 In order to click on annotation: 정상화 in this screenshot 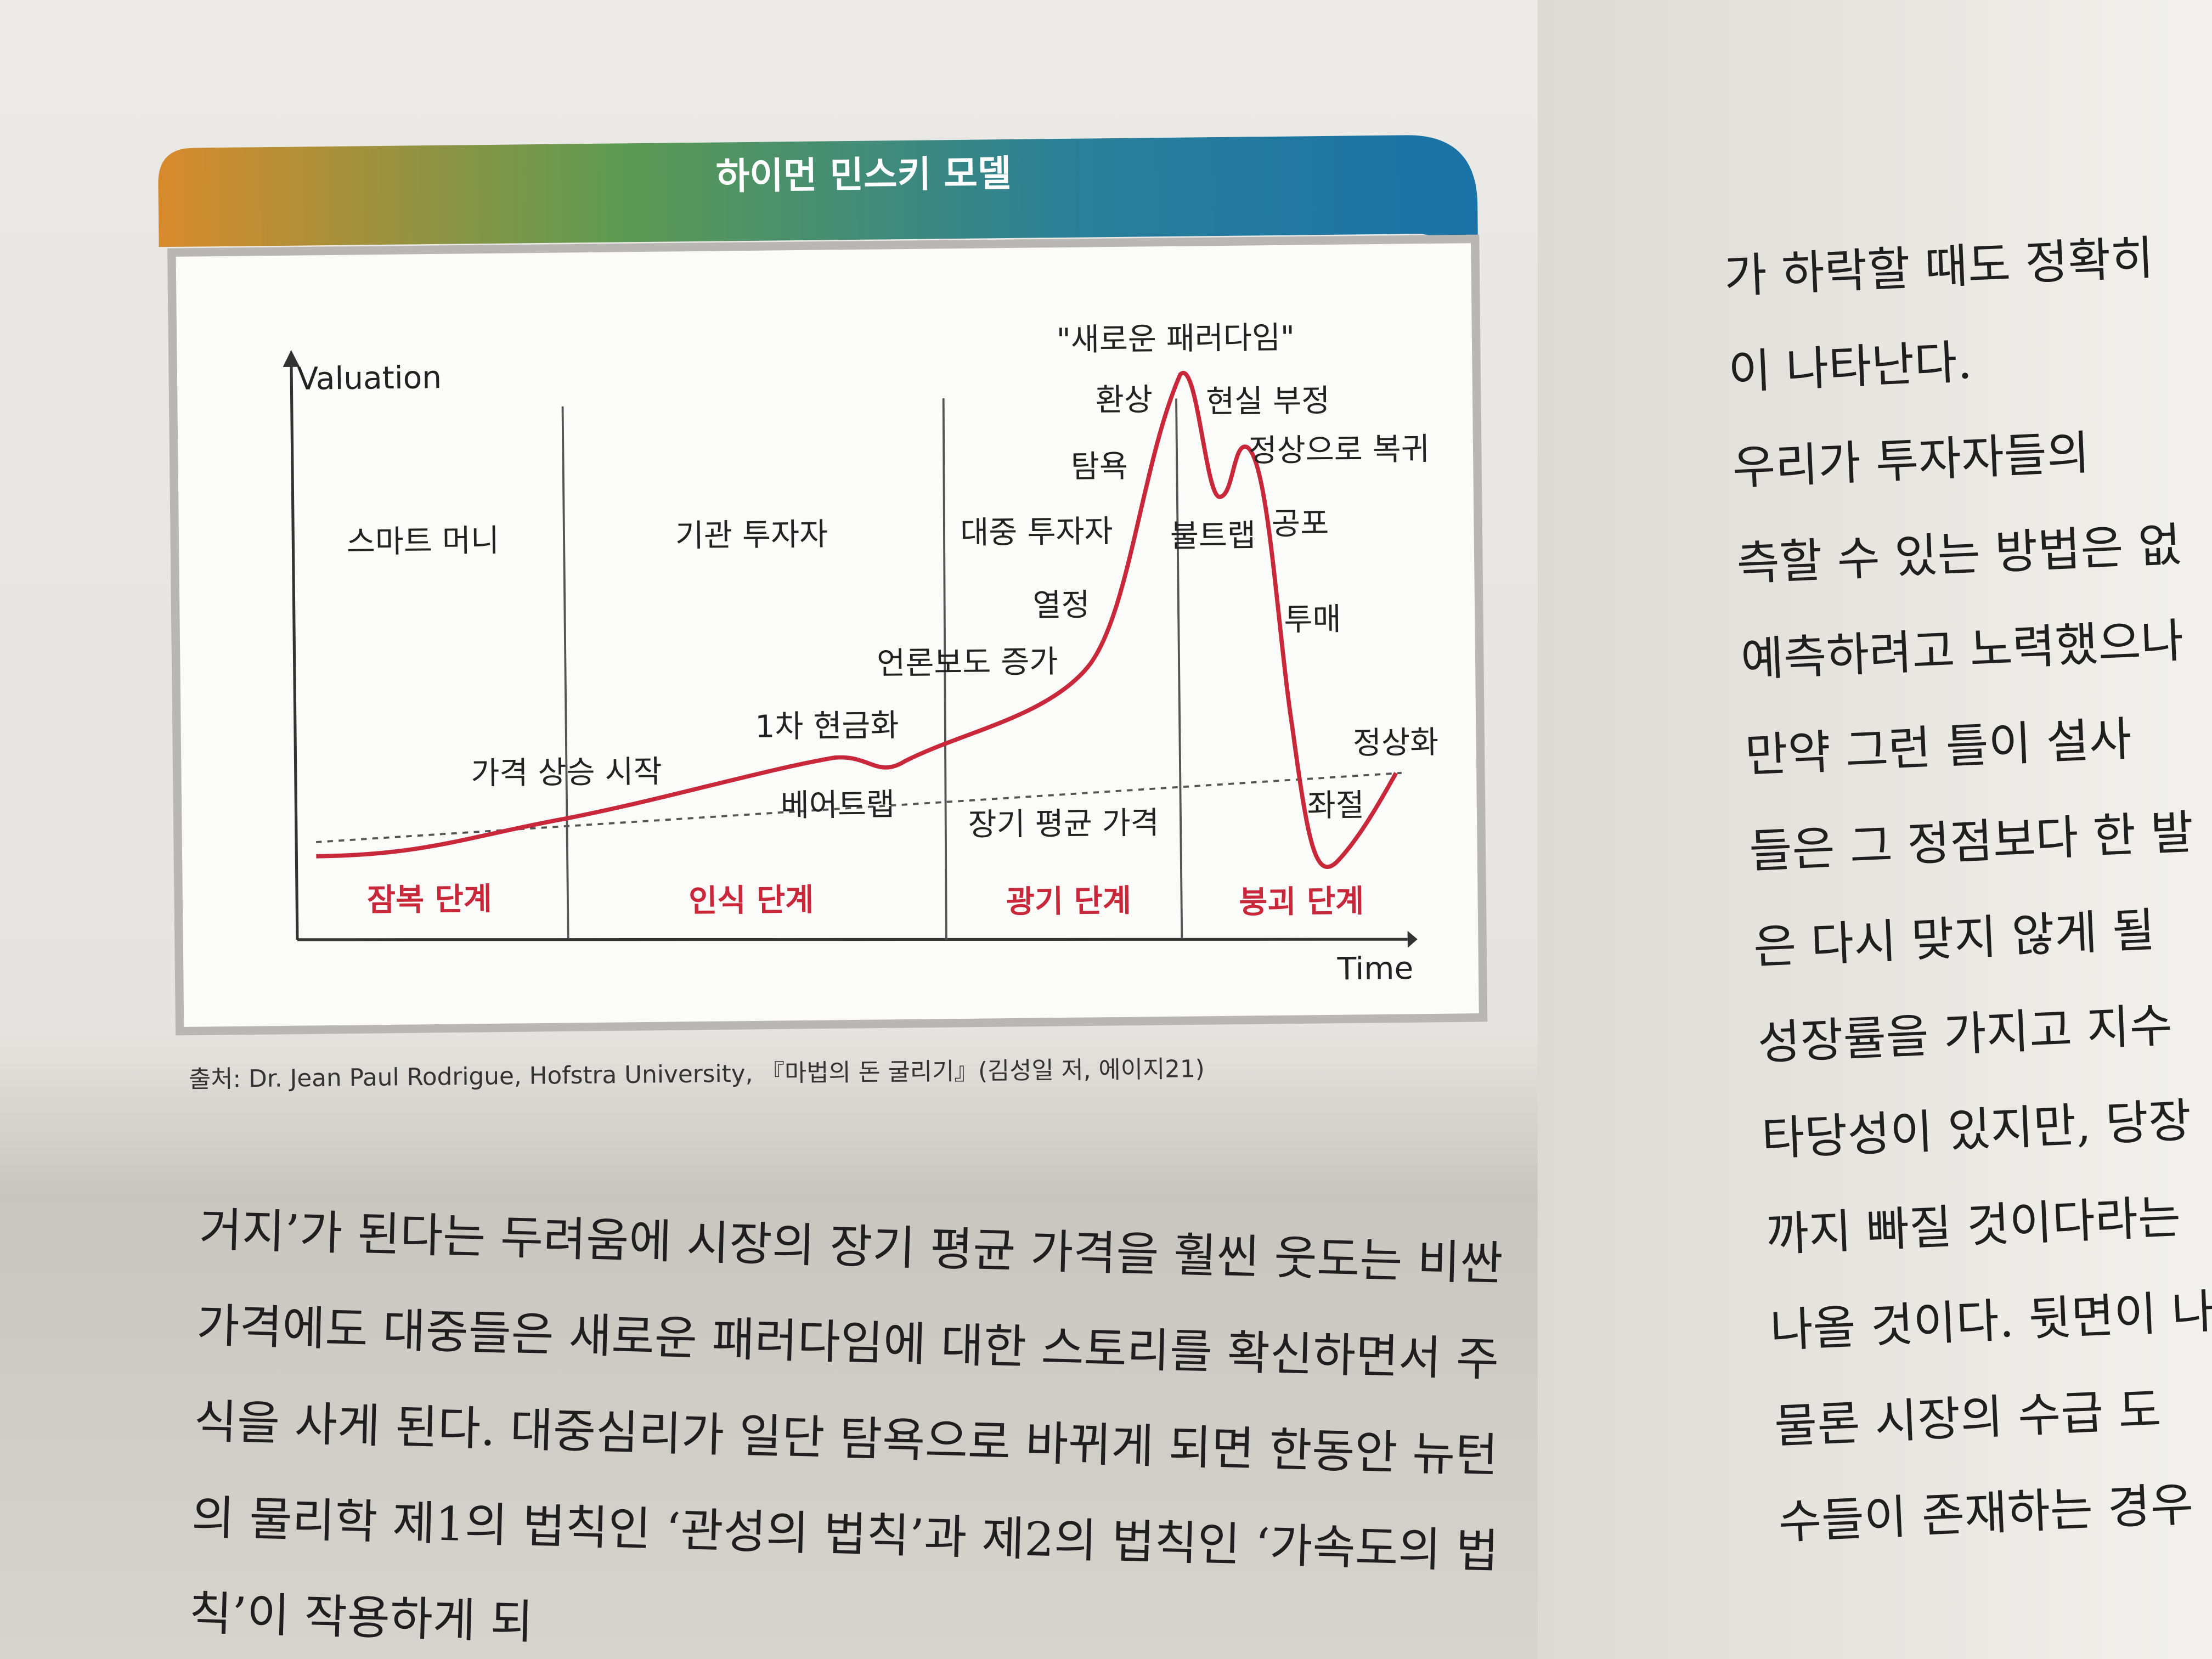, I will do `click(1396, 742)`.